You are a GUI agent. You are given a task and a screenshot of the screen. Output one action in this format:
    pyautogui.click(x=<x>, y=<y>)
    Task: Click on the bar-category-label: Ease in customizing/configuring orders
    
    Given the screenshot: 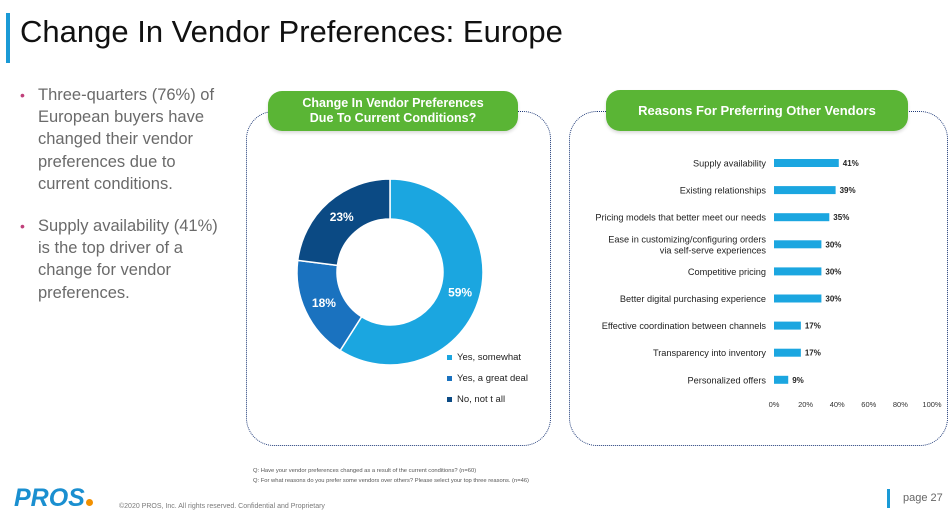 What is the action you would take?
    pyautogui.click(x=687, y=239)
    